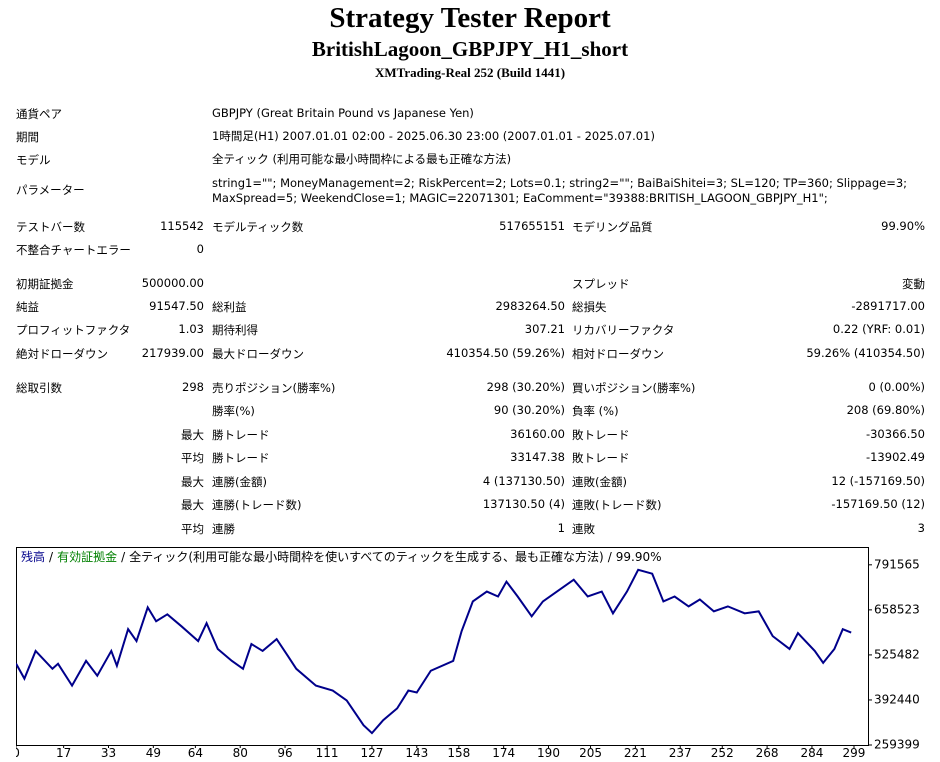  I want to click on x-tick-label: 143, so click(416, 753).